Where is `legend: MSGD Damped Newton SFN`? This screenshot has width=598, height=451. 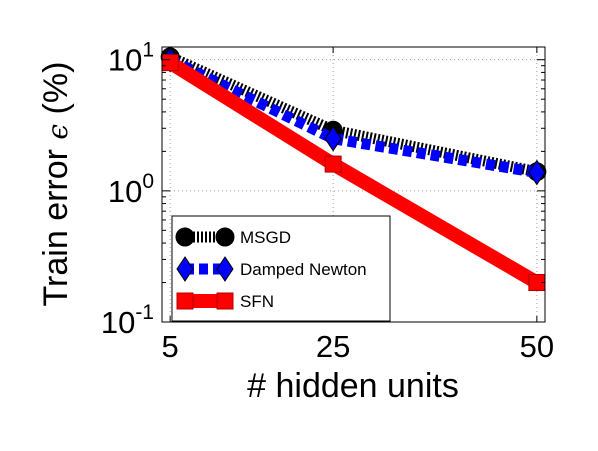
legend: MSGD Damped Newton SFN is located at coordinates (281, 268).